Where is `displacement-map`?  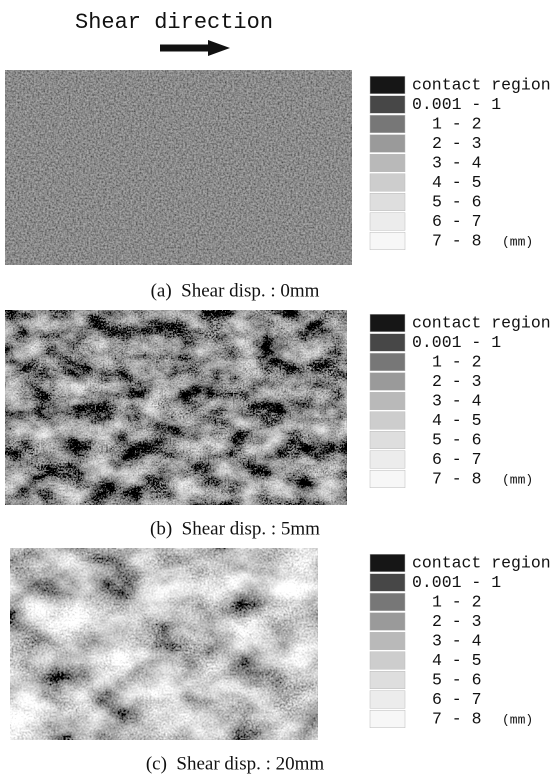 displacement-map is located at coordinates (164, 644).